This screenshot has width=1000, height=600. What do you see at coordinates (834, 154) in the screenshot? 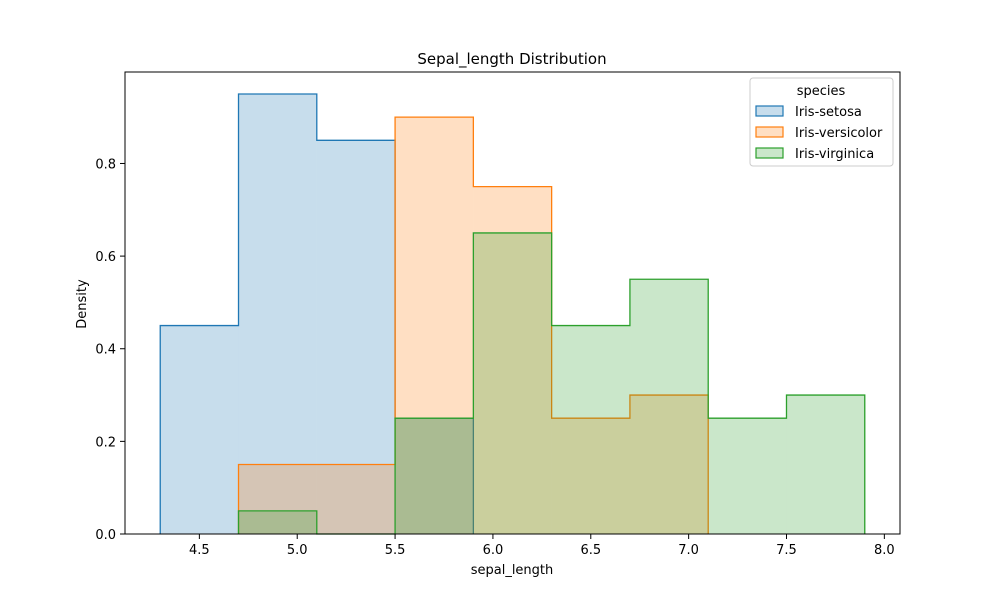
I see `legend-label-3: Iris-virginica` at bounding box center [834, 154].